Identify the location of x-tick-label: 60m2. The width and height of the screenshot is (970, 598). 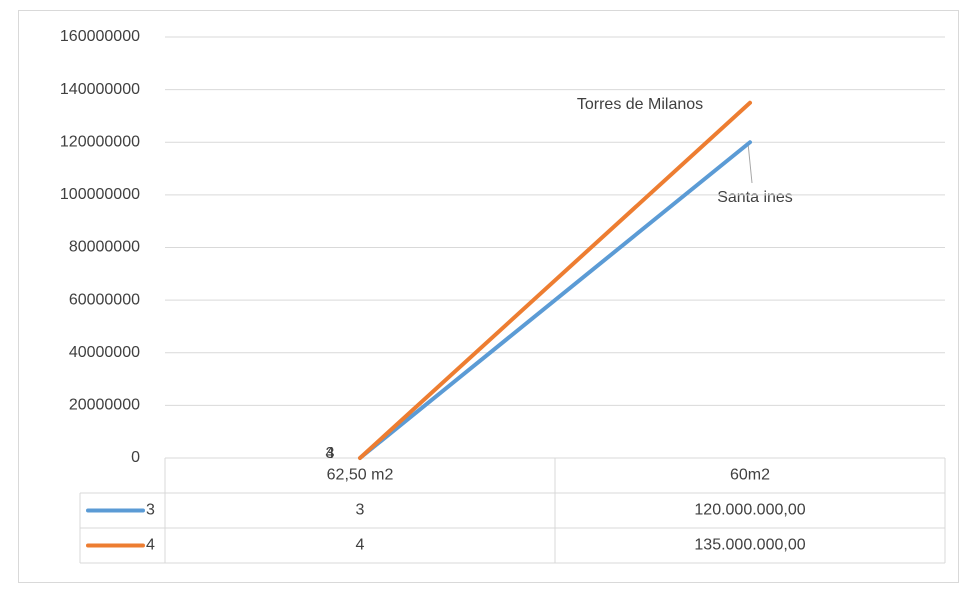
(750, 475).